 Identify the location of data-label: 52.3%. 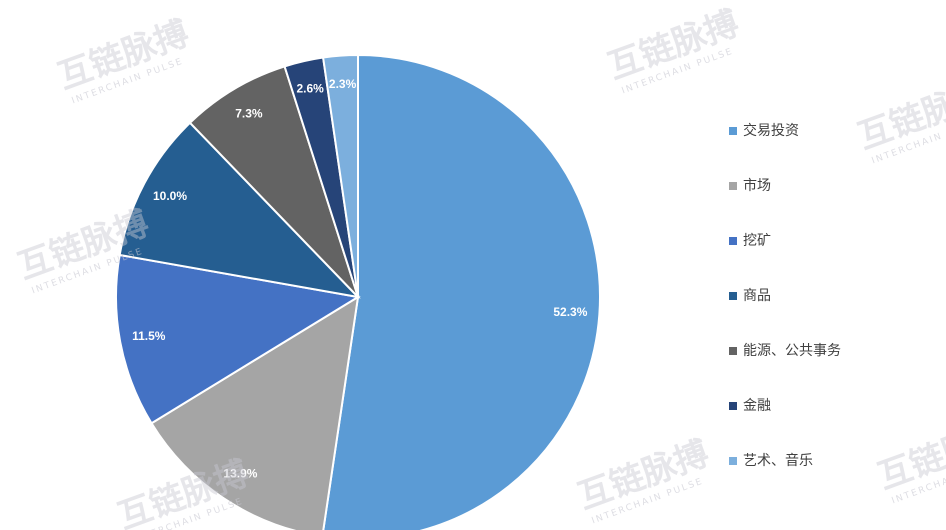
(570, 312).